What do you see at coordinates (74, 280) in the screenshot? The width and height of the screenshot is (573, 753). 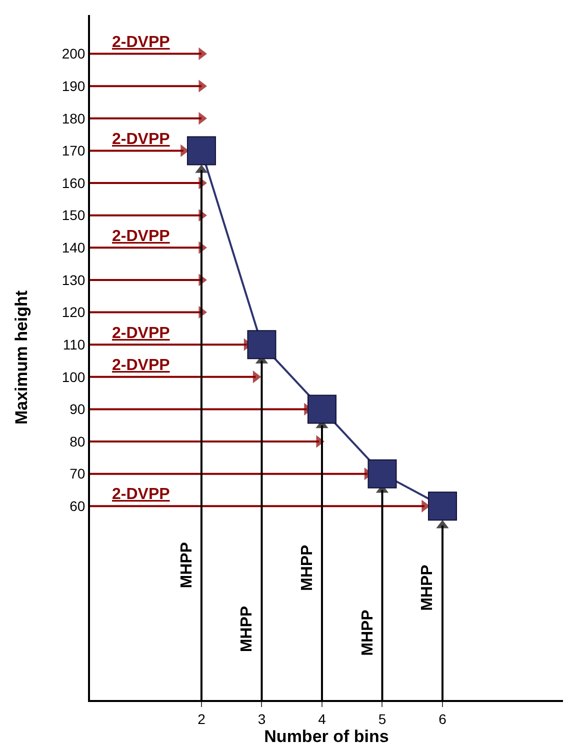 I see `y-tick-label: 130` at bounding box center [74, 280].